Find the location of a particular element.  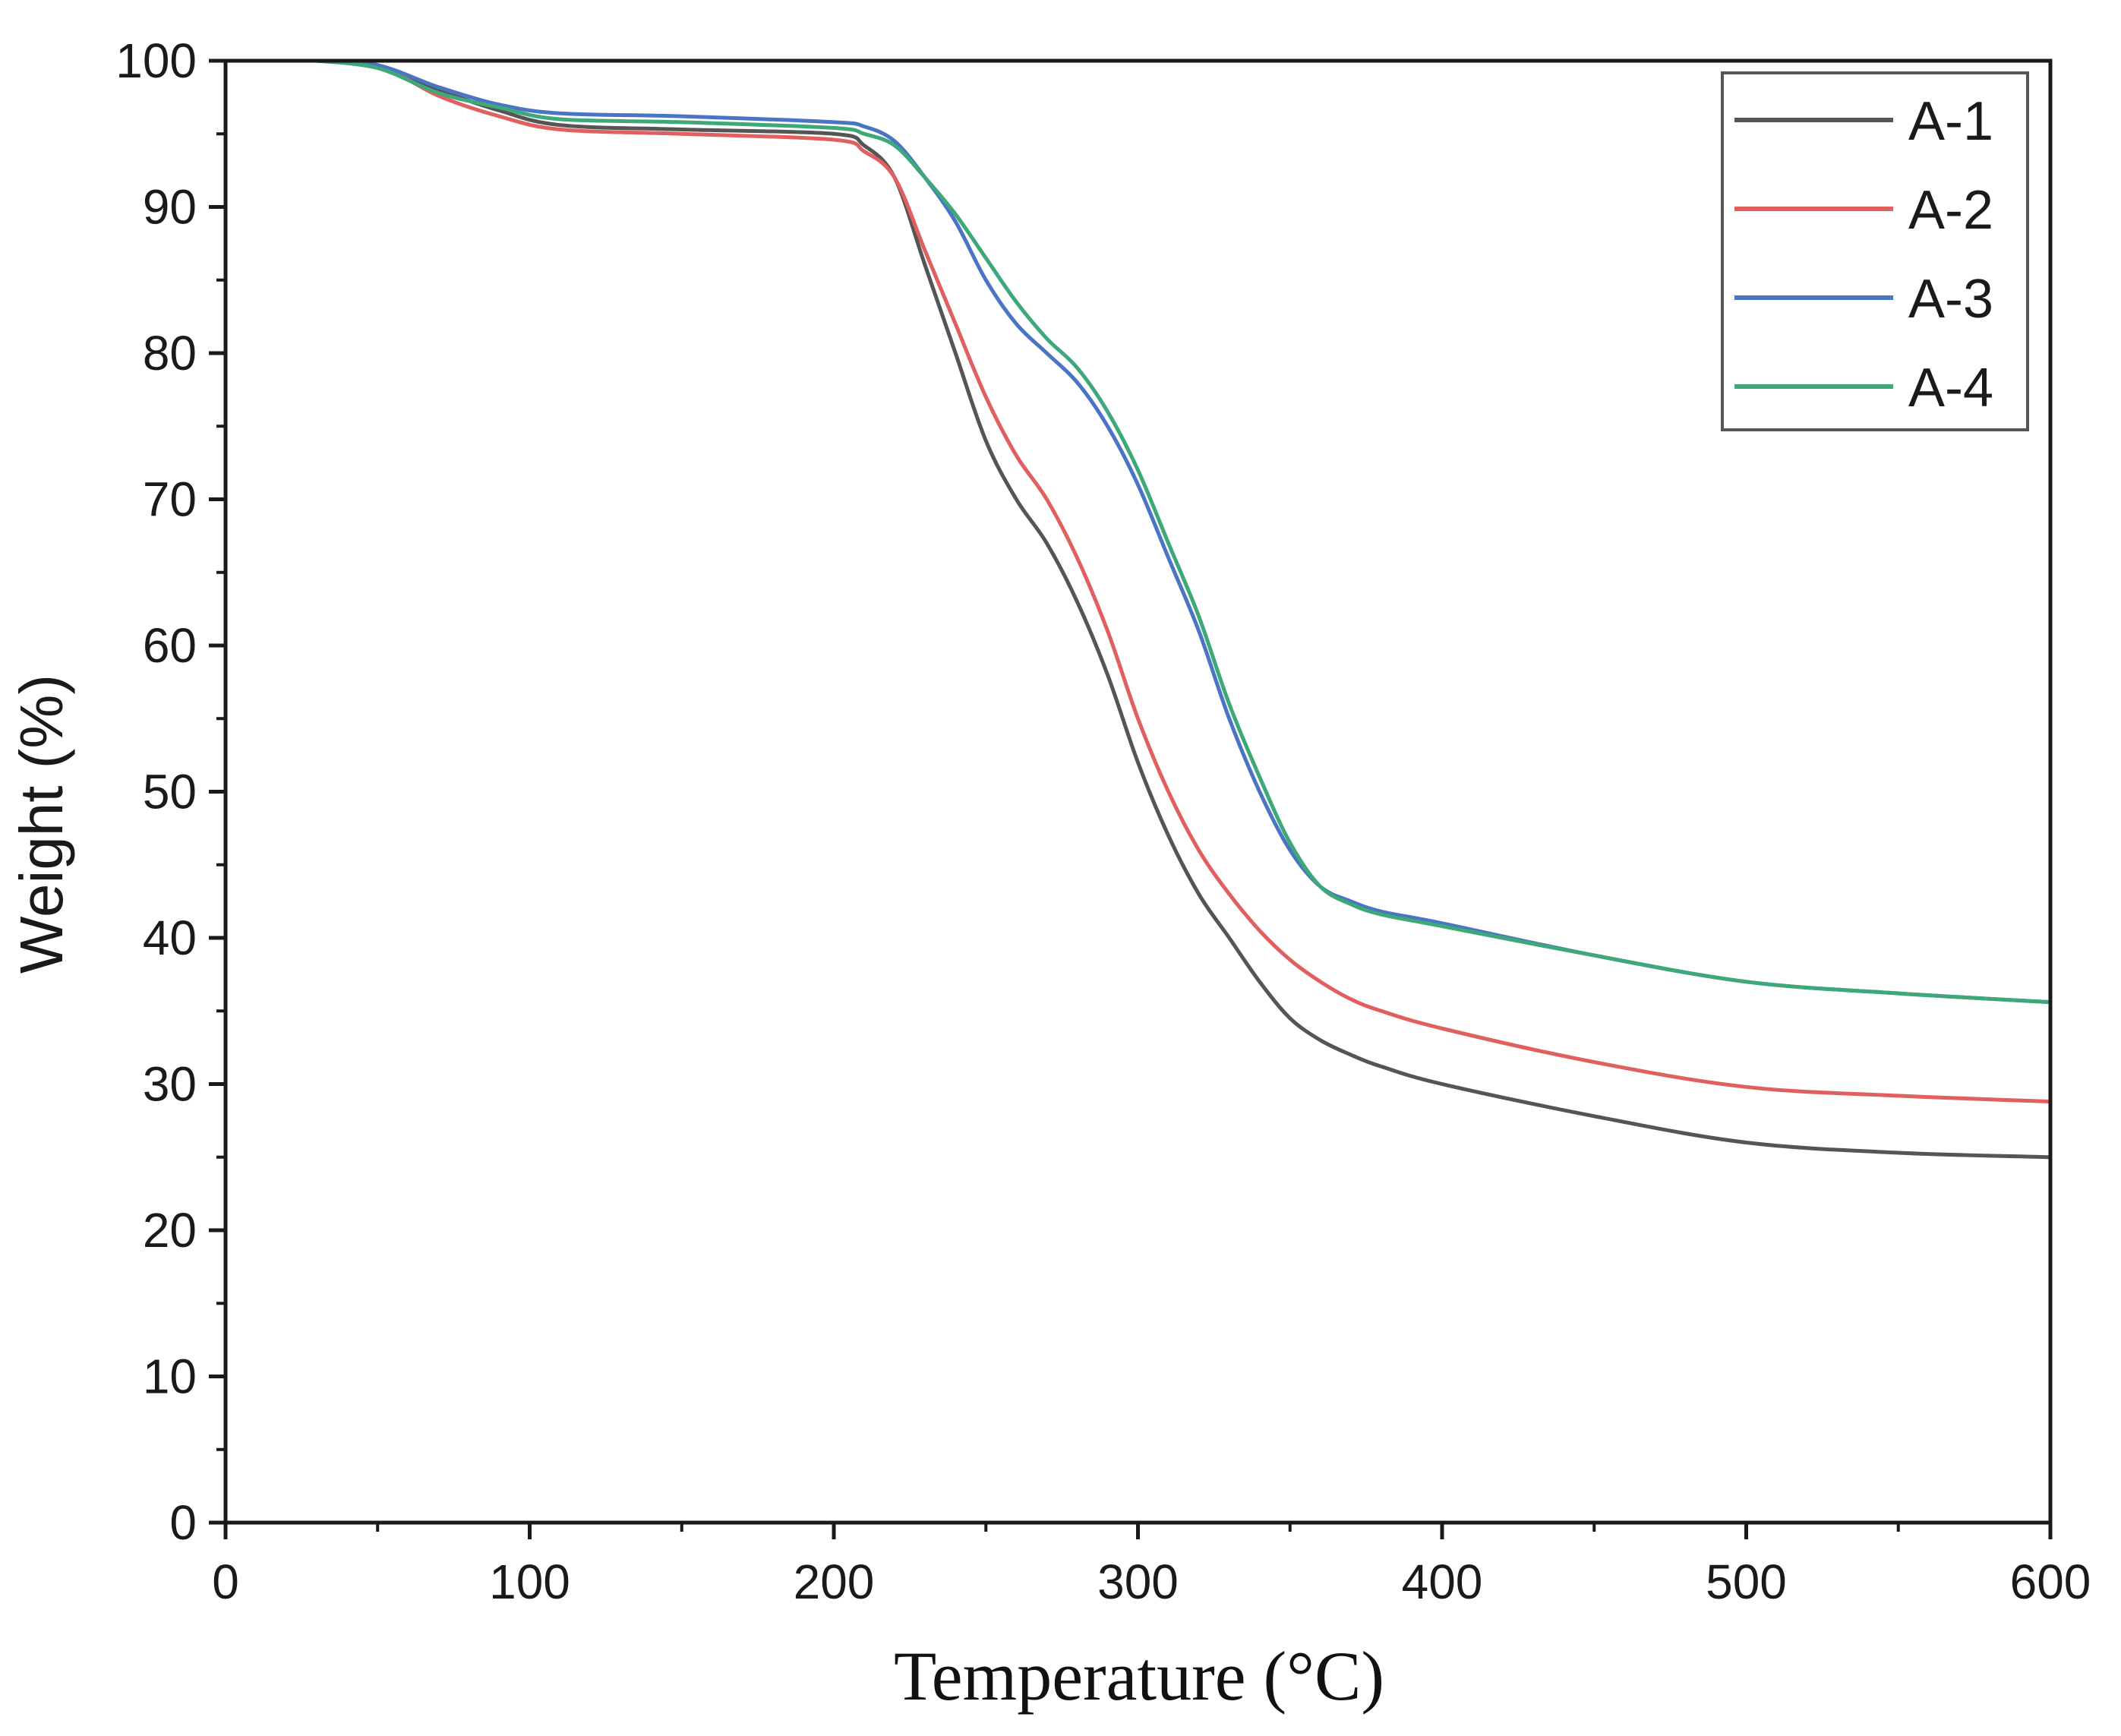

y-tick-label: 100 is located at coordinates (156, 60).